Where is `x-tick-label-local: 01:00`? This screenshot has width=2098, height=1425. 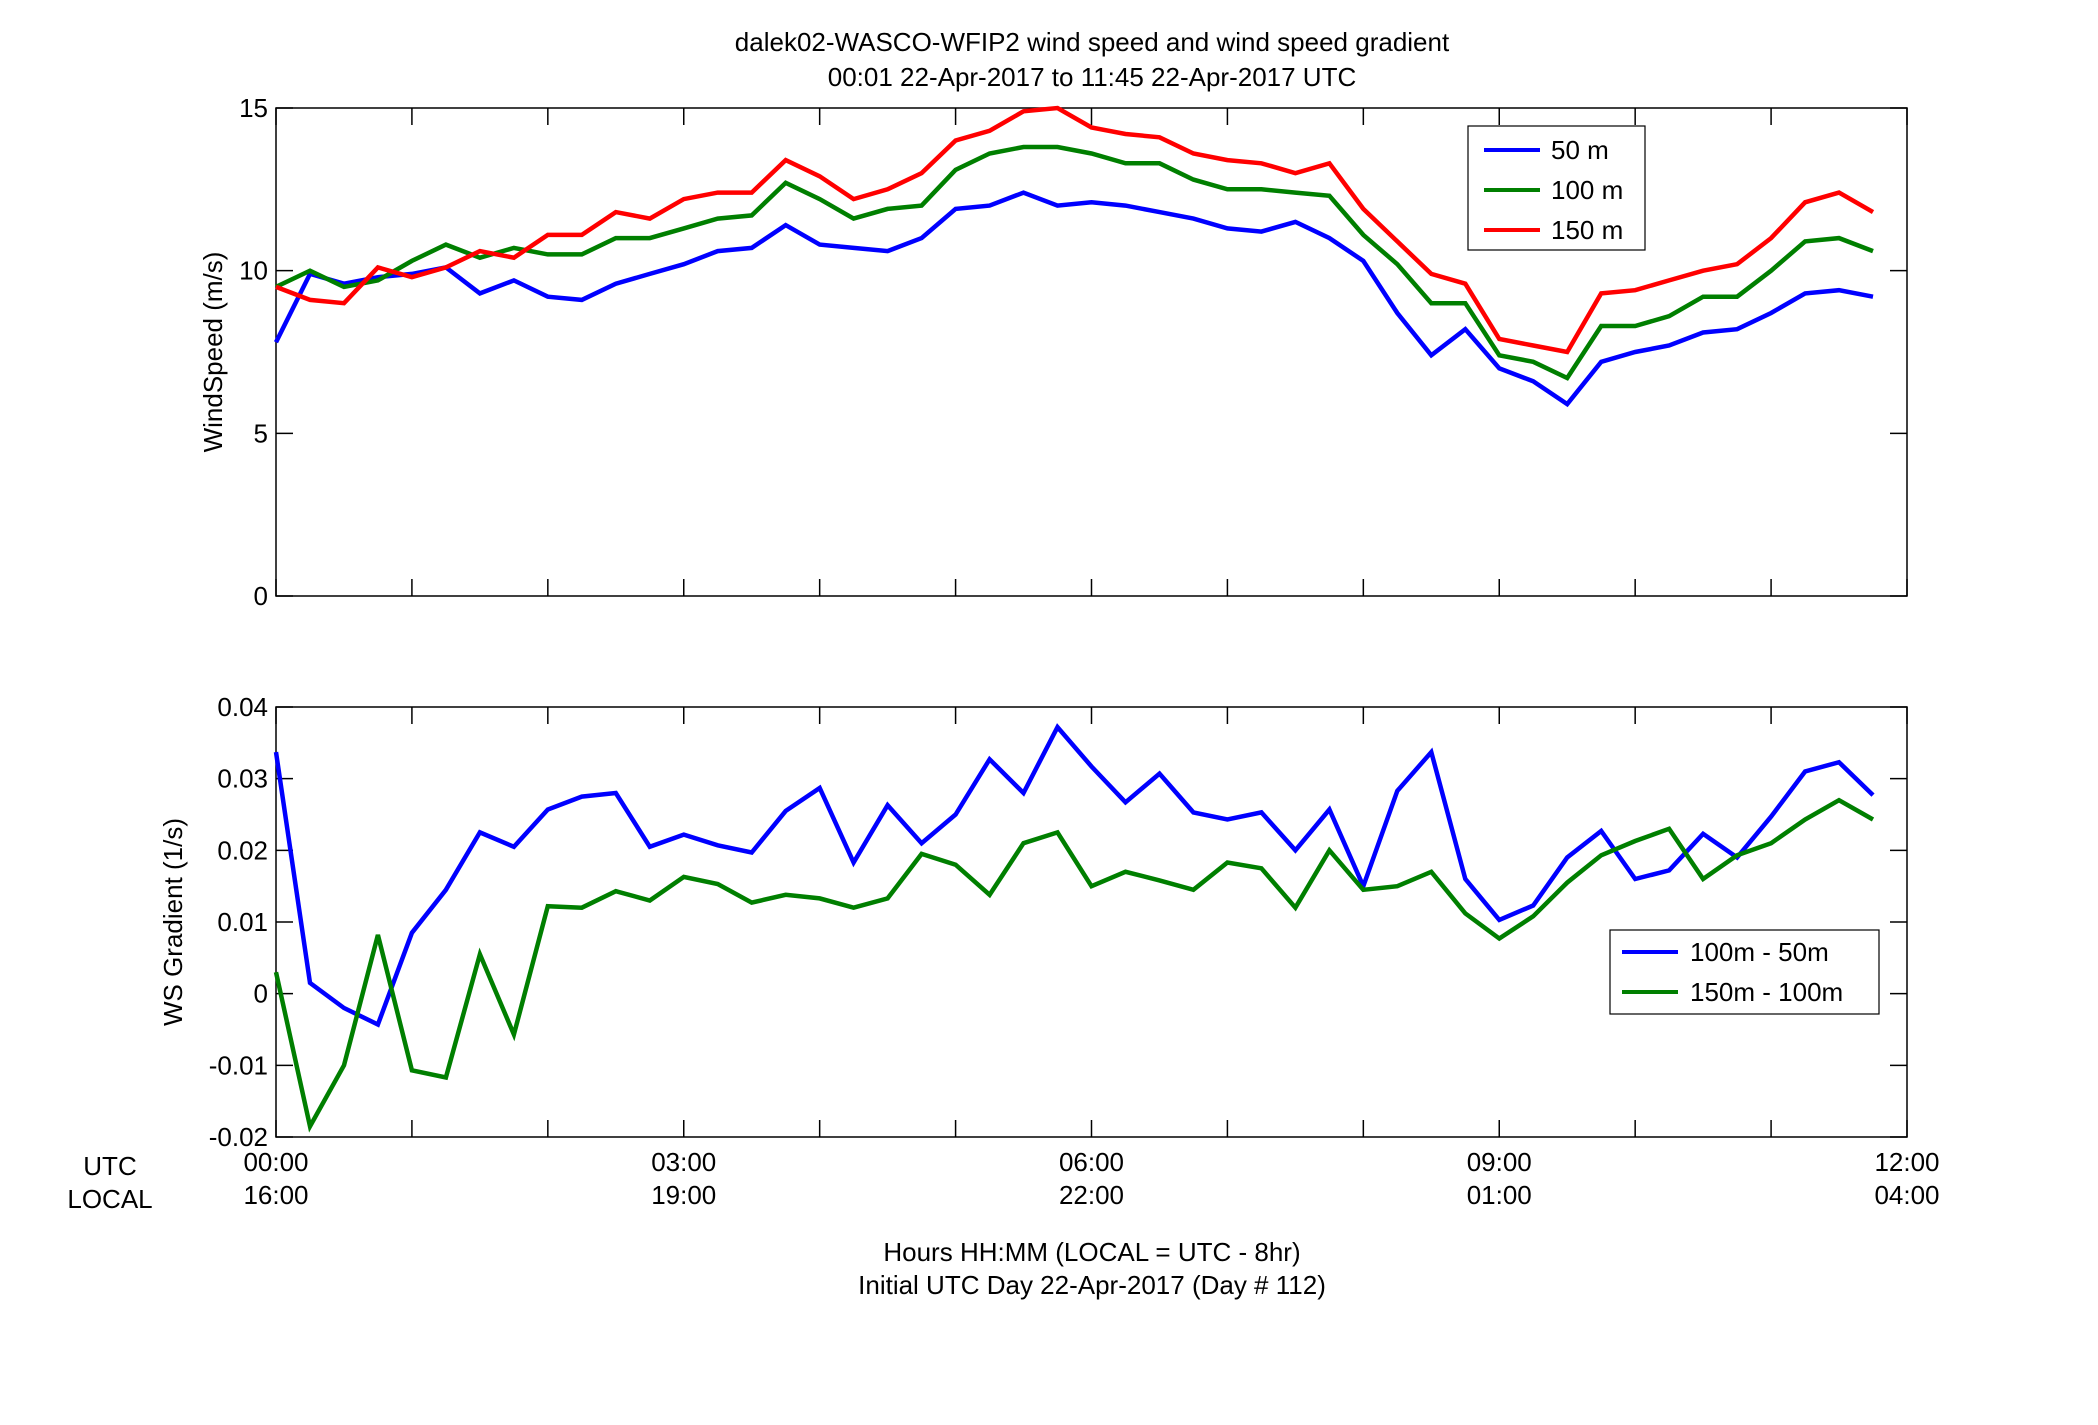
x-tick-label-local: 01:00 is located at coordinates (1499, 1195).